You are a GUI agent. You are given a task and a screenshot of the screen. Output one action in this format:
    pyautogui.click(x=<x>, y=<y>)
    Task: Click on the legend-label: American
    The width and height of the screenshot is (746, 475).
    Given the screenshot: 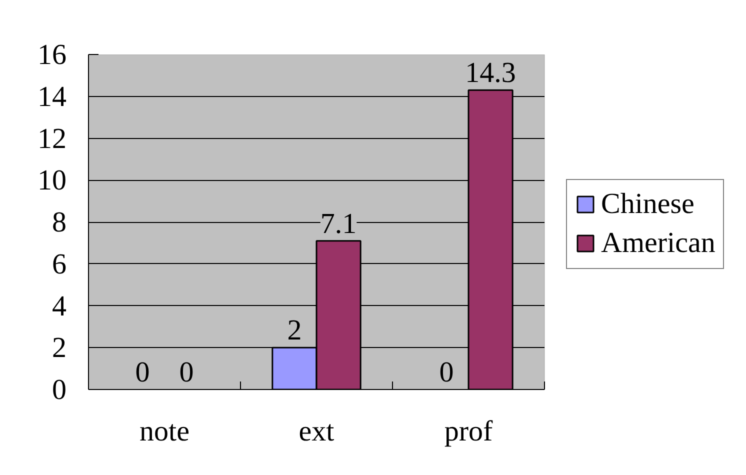 What is the action you would take?
    pyautogui.click(x=658, y=243)
    